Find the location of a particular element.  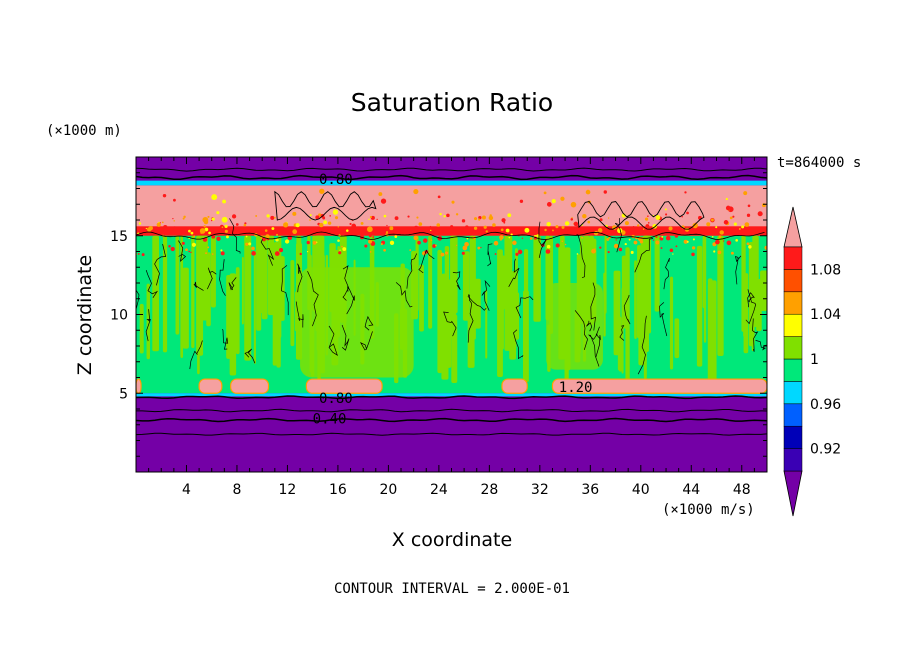

layer-edge-red is located at coordinates (451, 231).